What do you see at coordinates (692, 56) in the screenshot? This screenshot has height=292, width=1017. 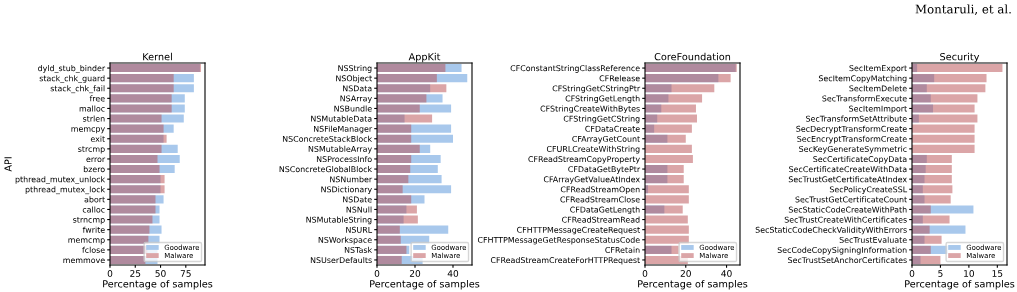 I see `chart-title: CoreFoundation` at bounding box center [692, 56].